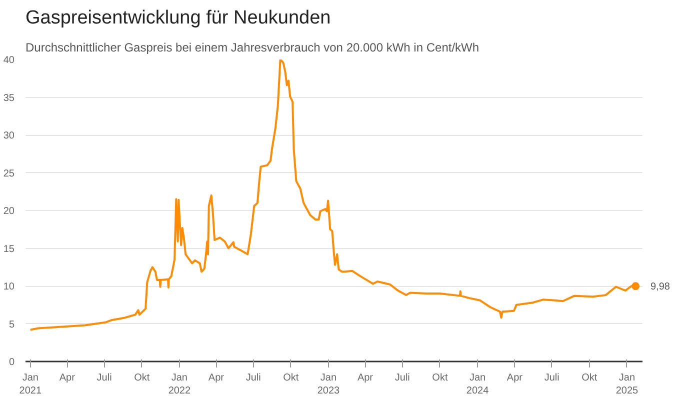 This screenshot has width=690, height=399. What do you see at coordinates (9, 249) in the screenshot?
I see `y-tick-label: 15` at bounding box center [9, 249].